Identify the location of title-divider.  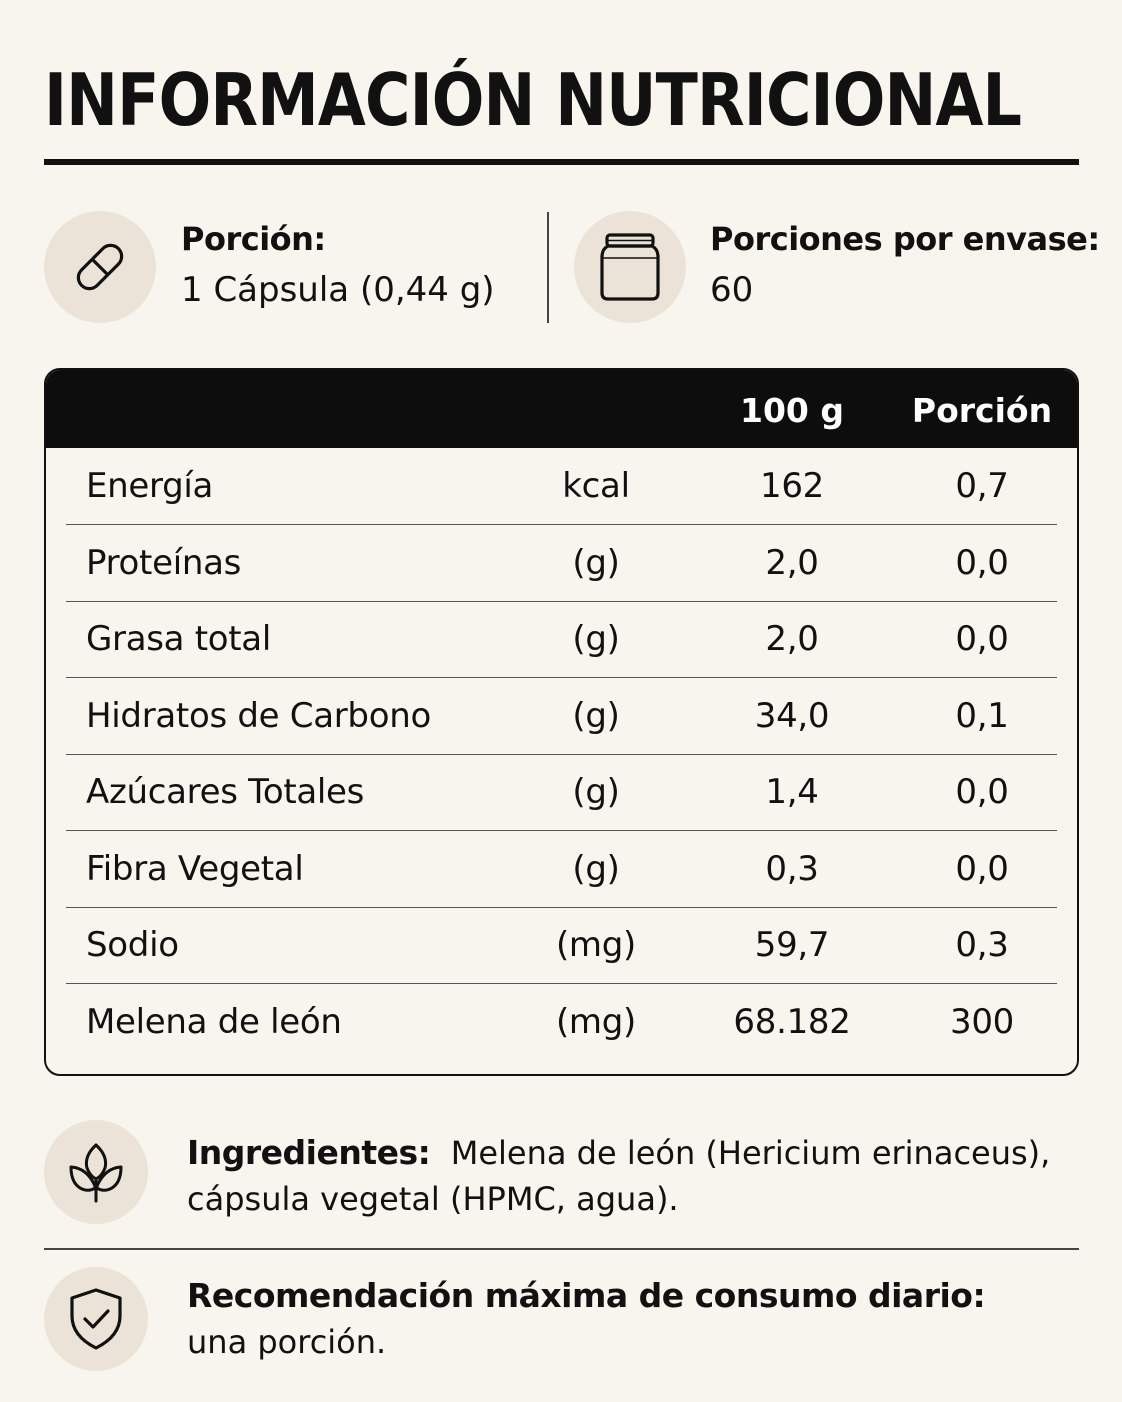
(561, 162).